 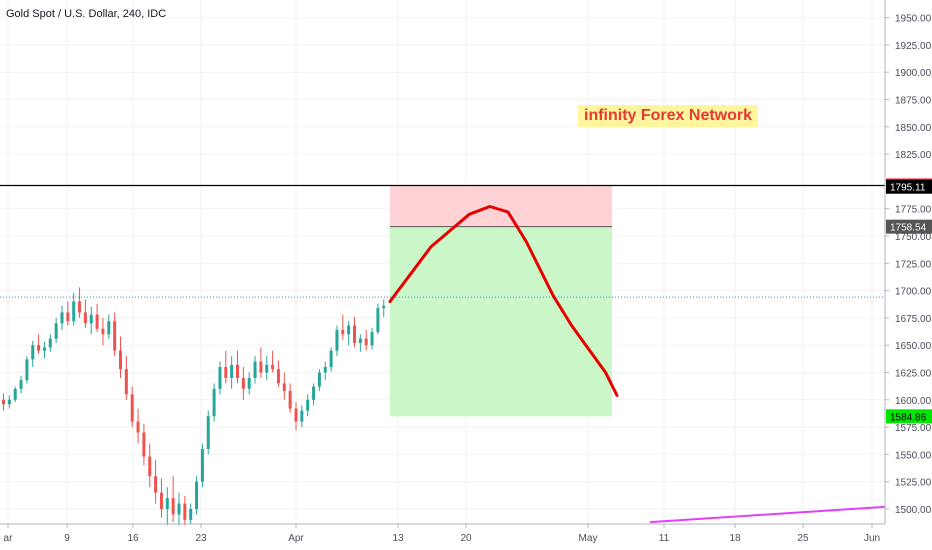 I want to click on stop-zone, so click(x=501, y=206).